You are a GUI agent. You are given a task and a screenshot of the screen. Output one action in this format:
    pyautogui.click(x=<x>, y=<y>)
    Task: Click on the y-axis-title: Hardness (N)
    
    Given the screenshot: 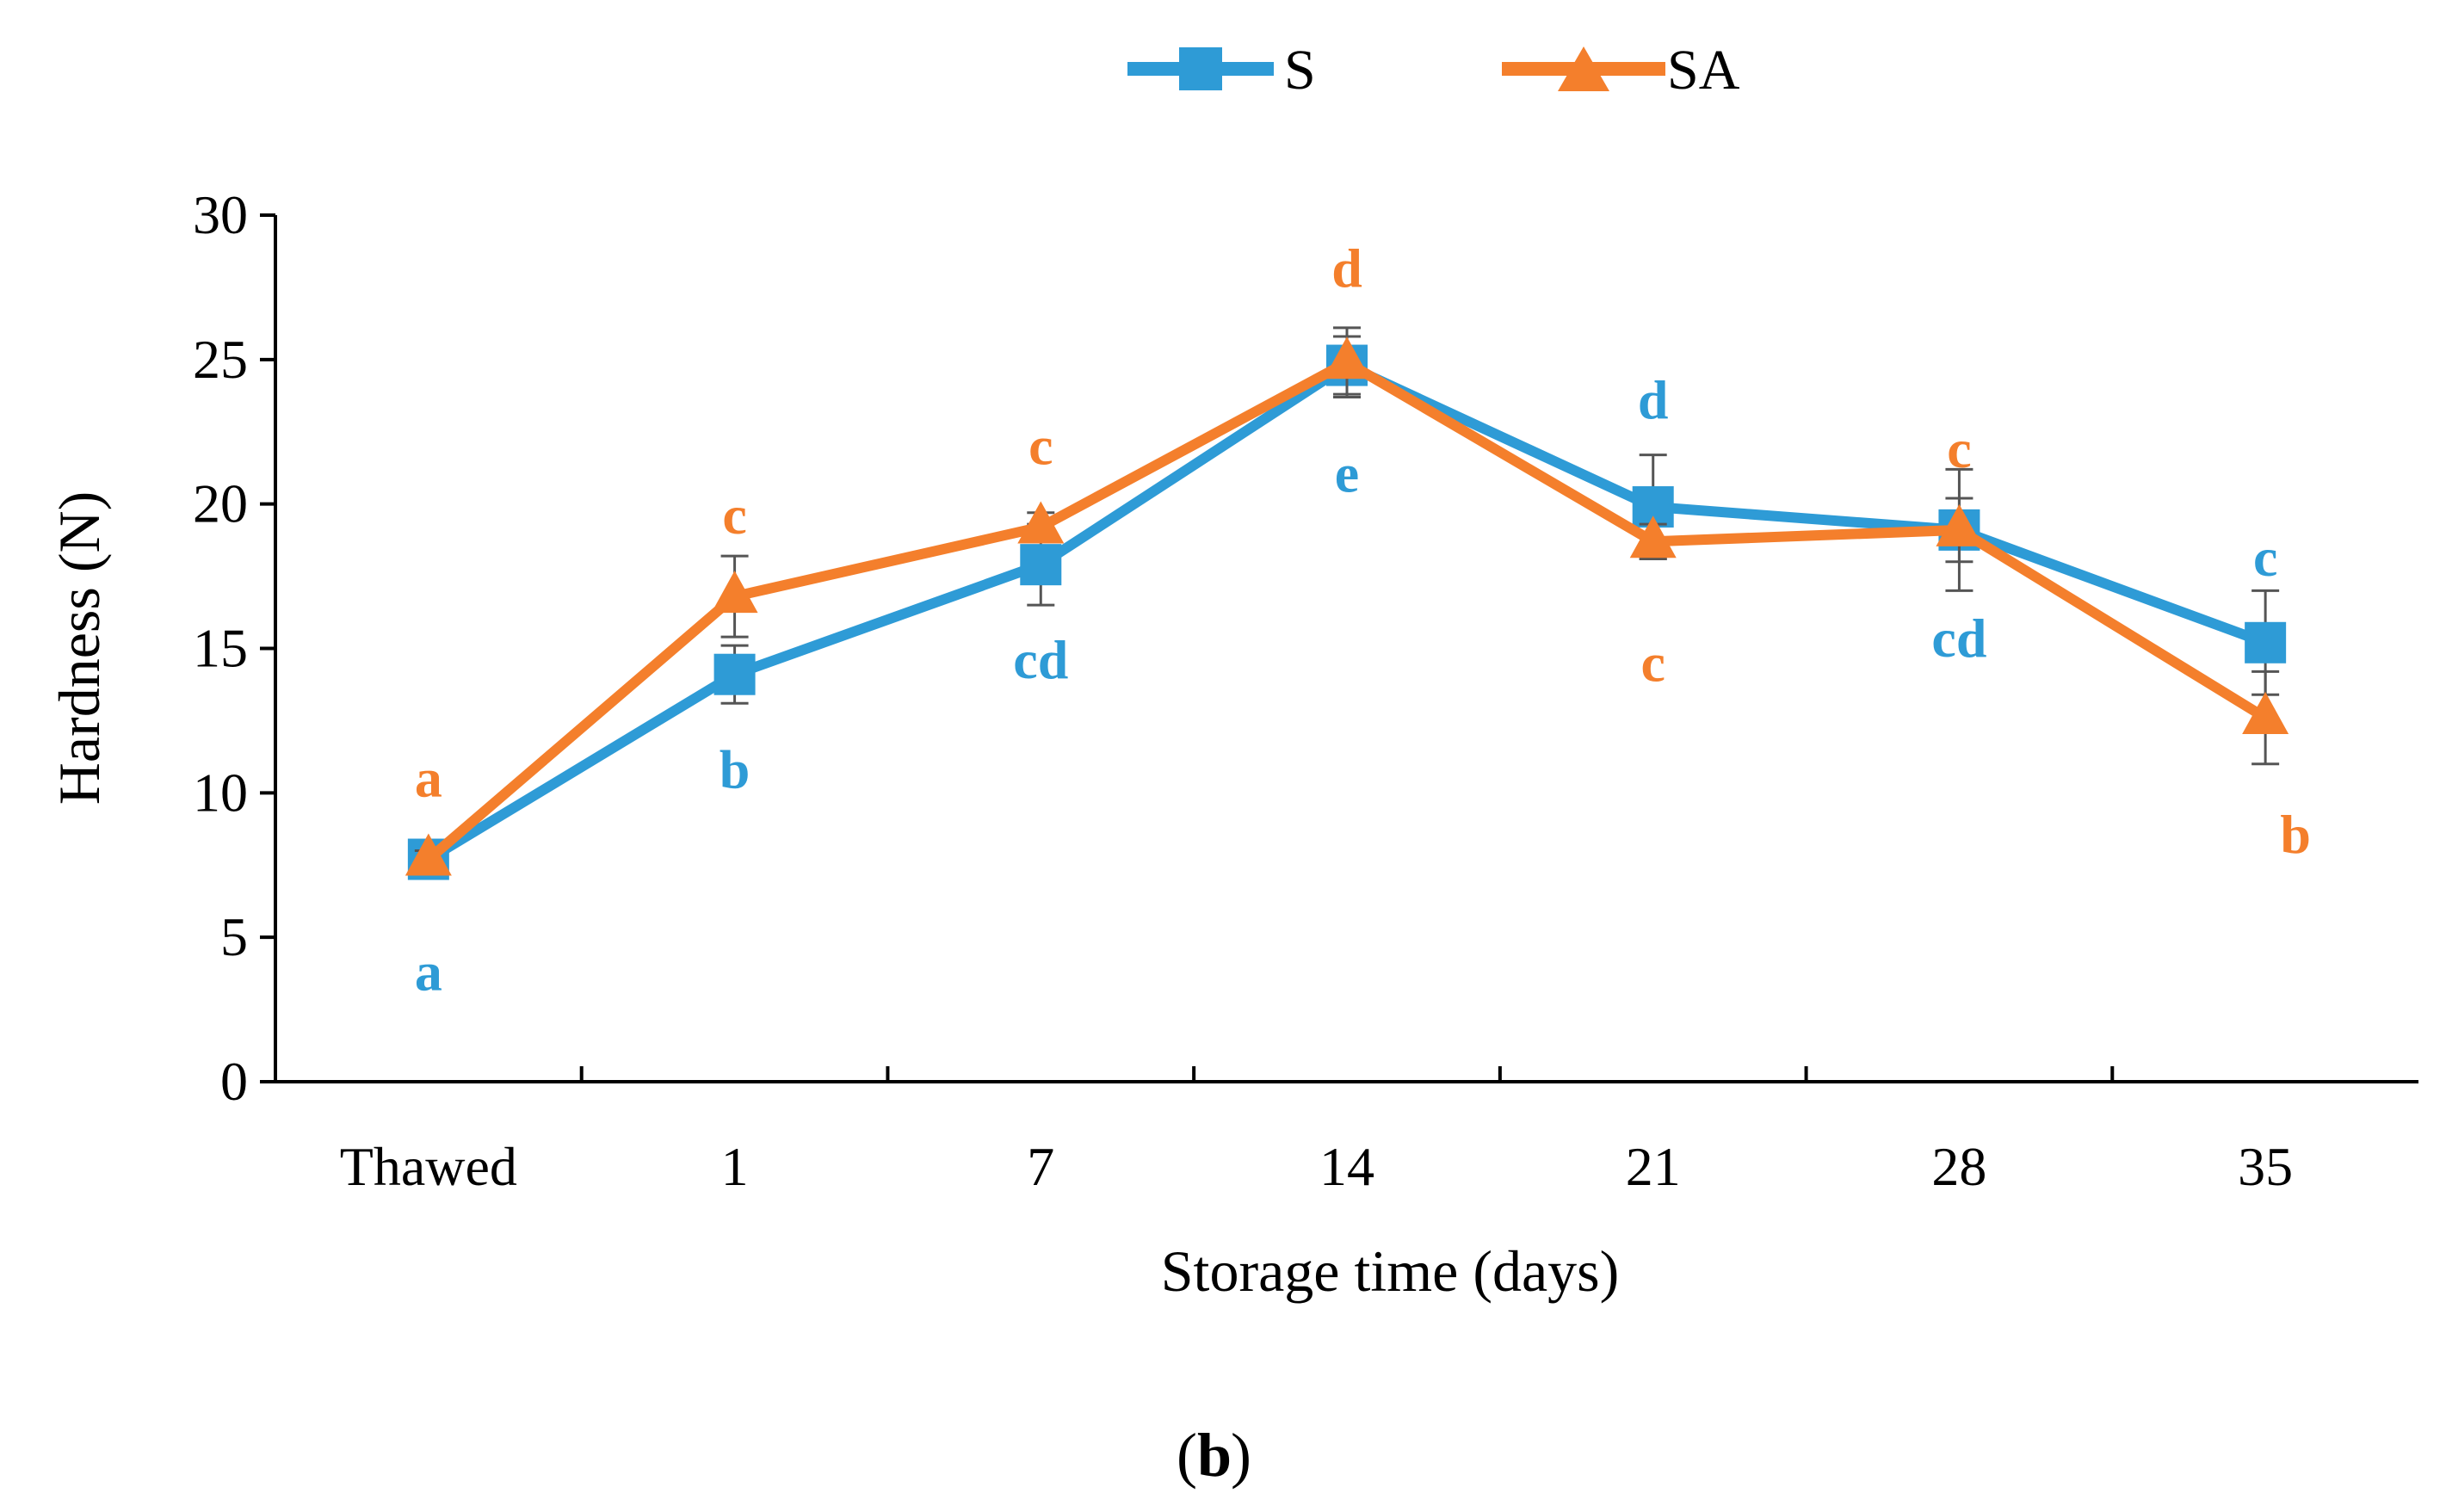 What is the action you would take?
    pyautogui.click(x=79, y=648)
    